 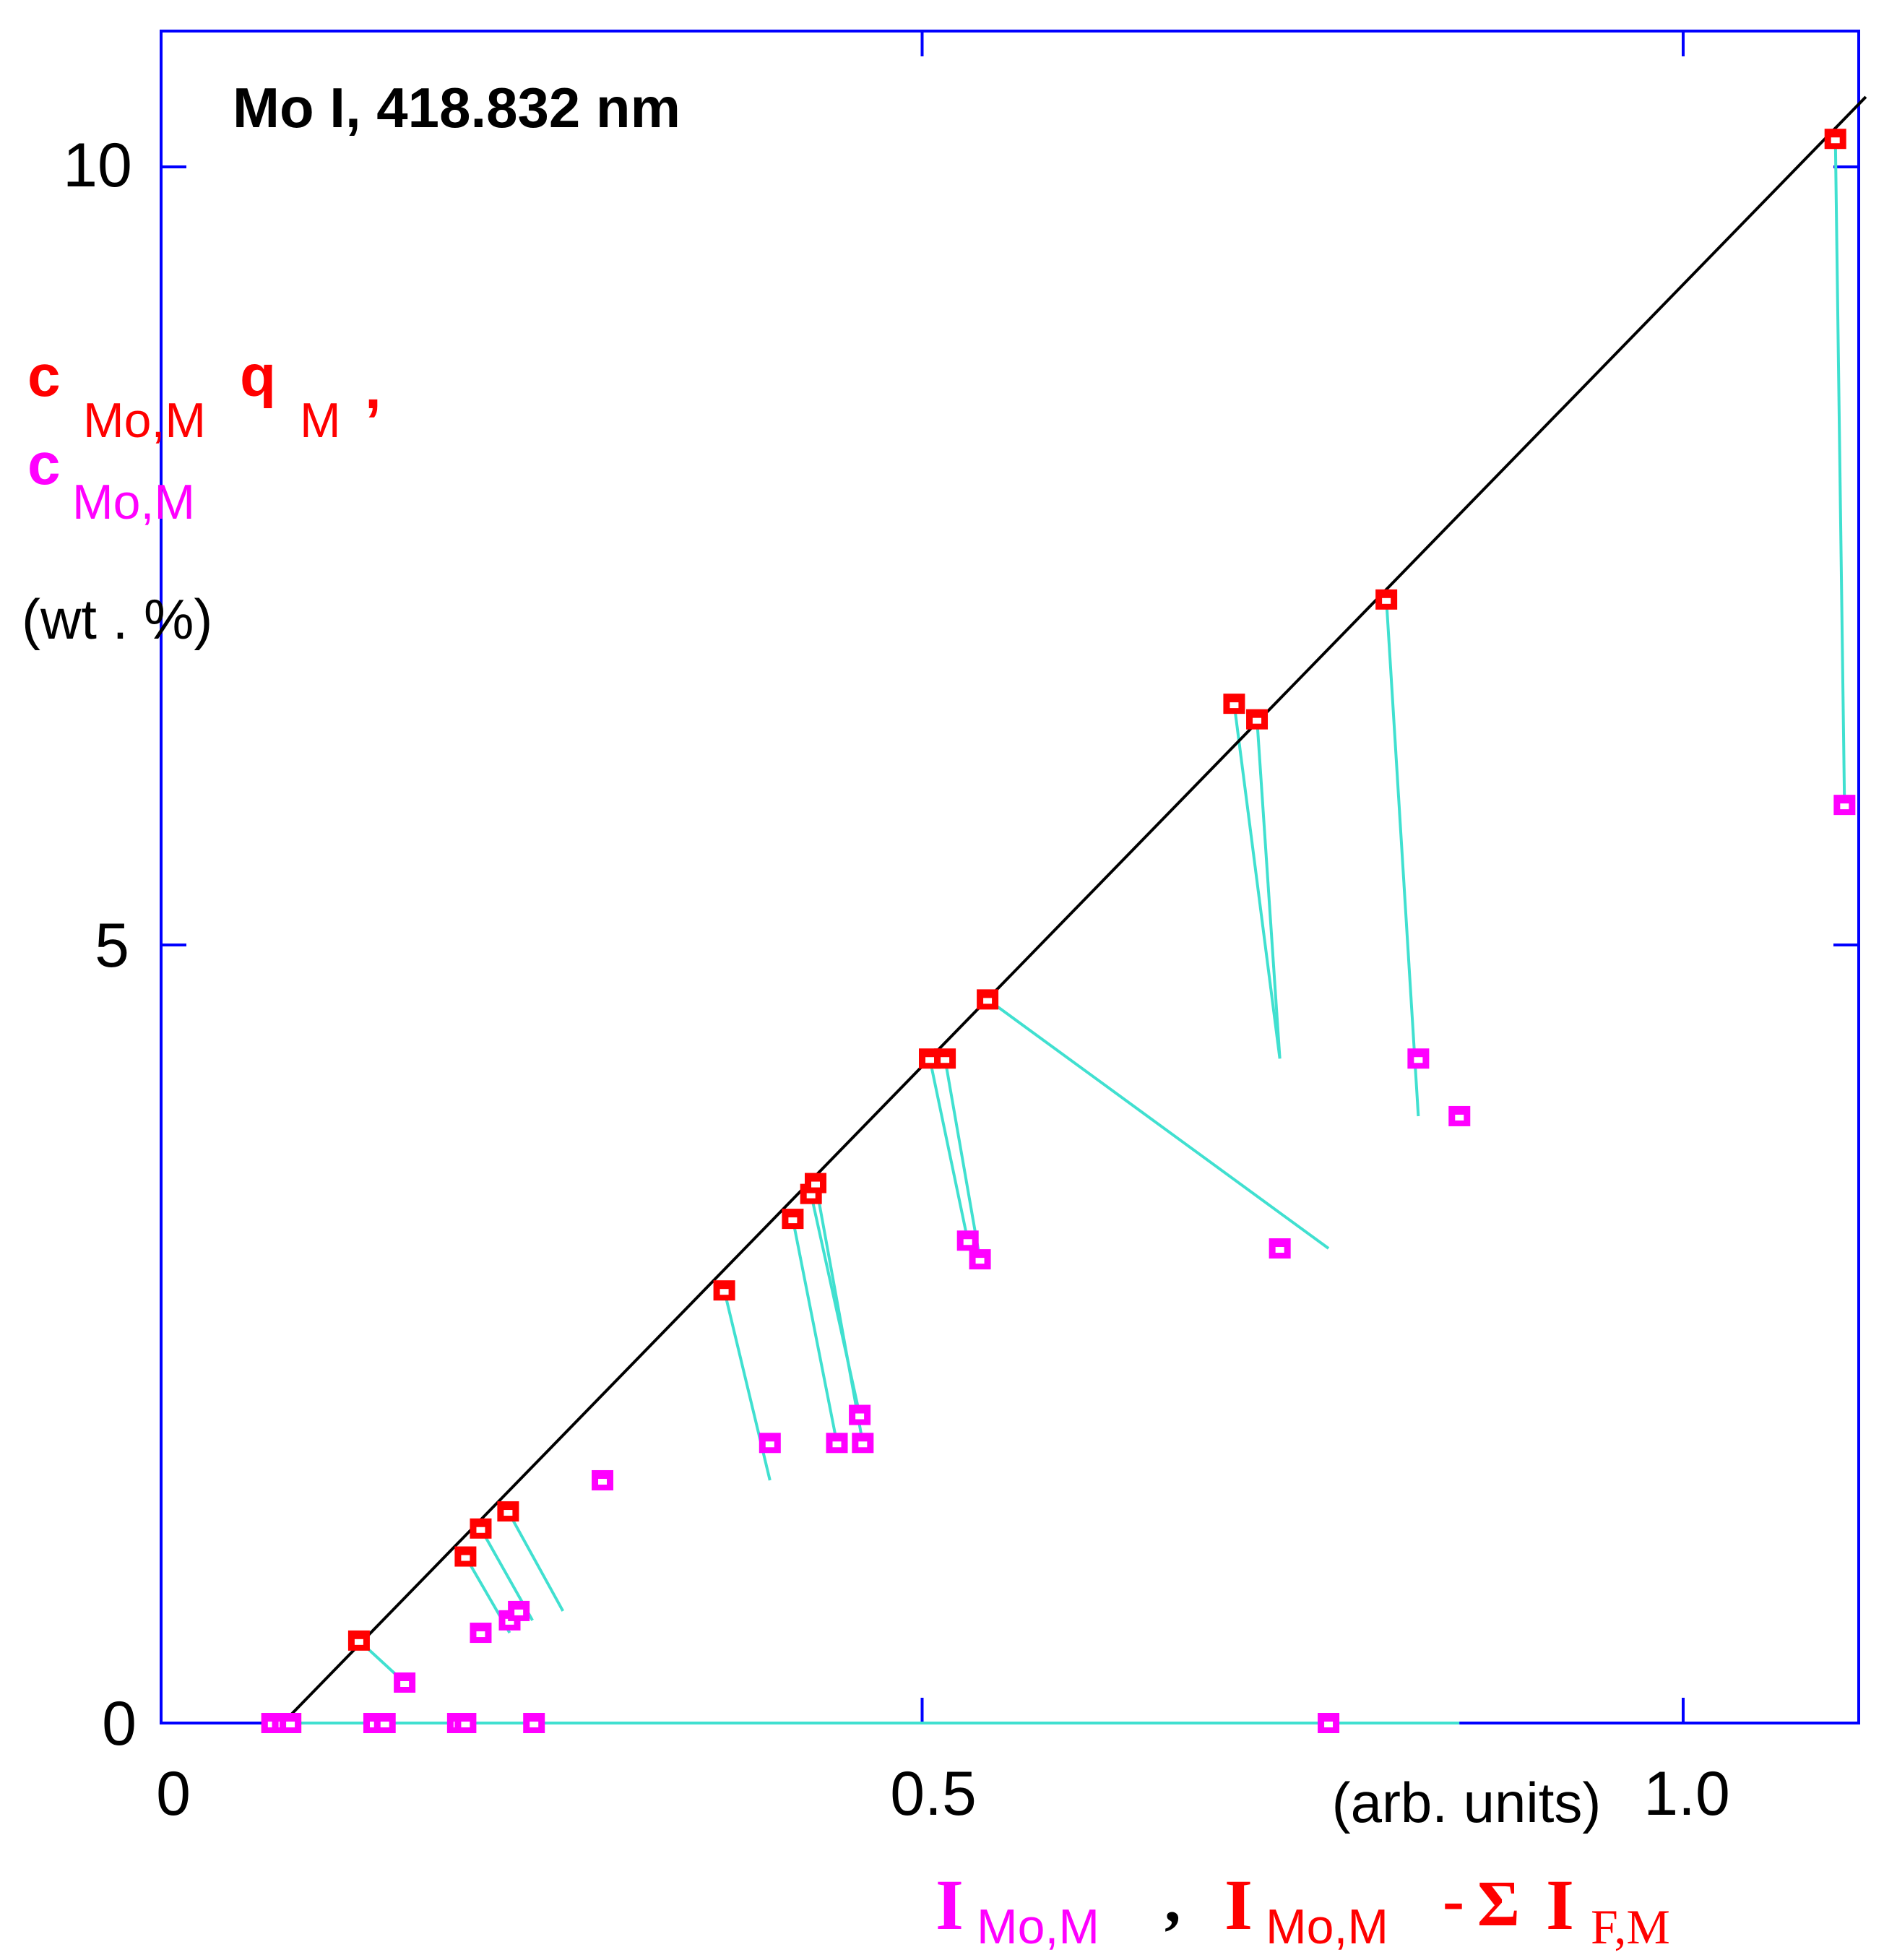 I want to click on x-label: I Mo,M , I Mo,M - Σ I F,M, so click(x=1302, y=1909).